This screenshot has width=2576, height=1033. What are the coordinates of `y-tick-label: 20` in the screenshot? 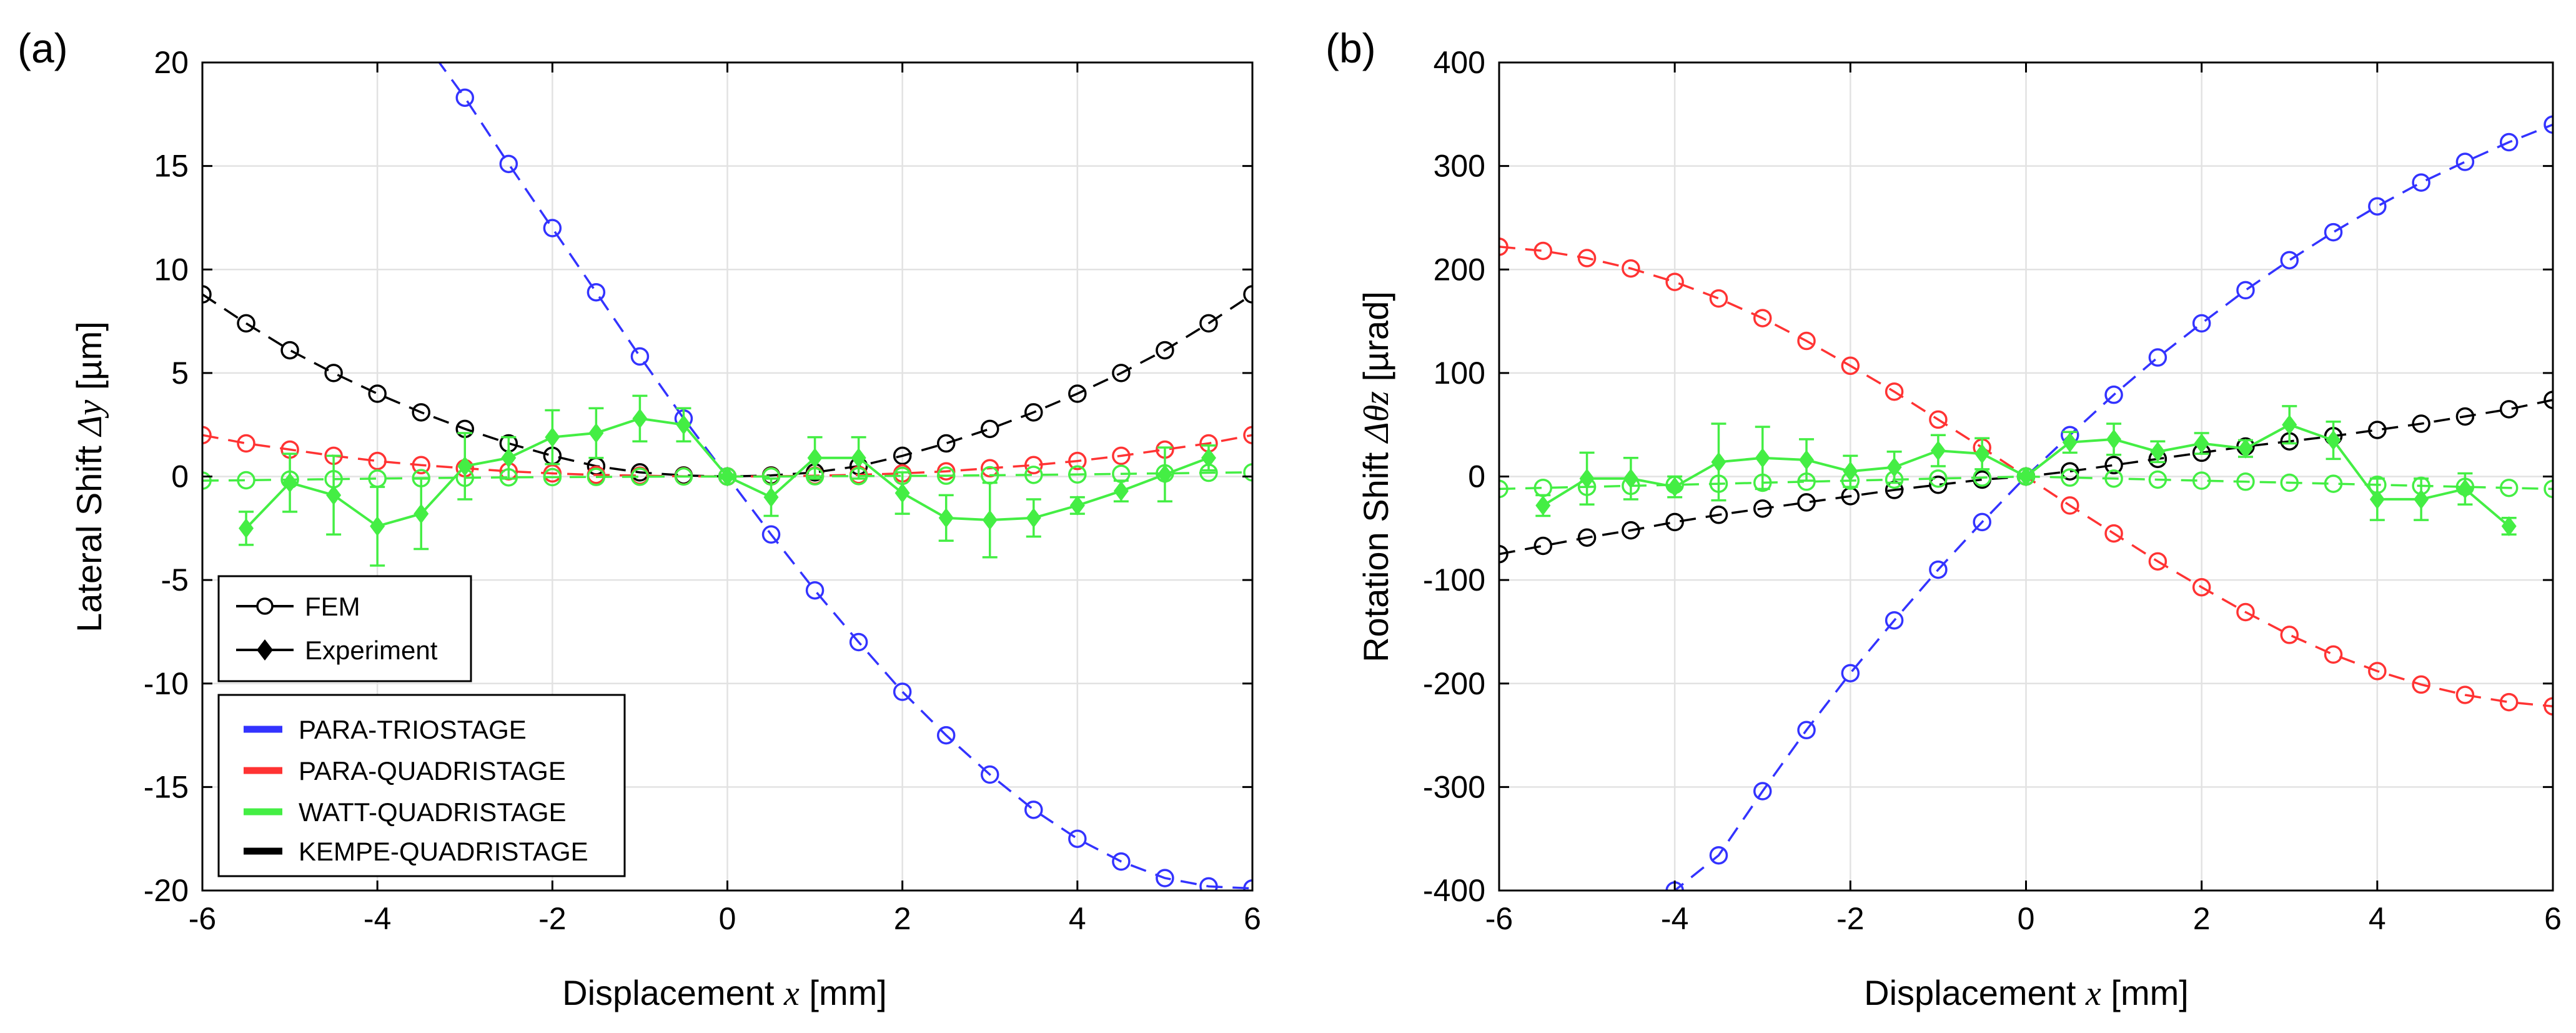 It's located at (171, 62).